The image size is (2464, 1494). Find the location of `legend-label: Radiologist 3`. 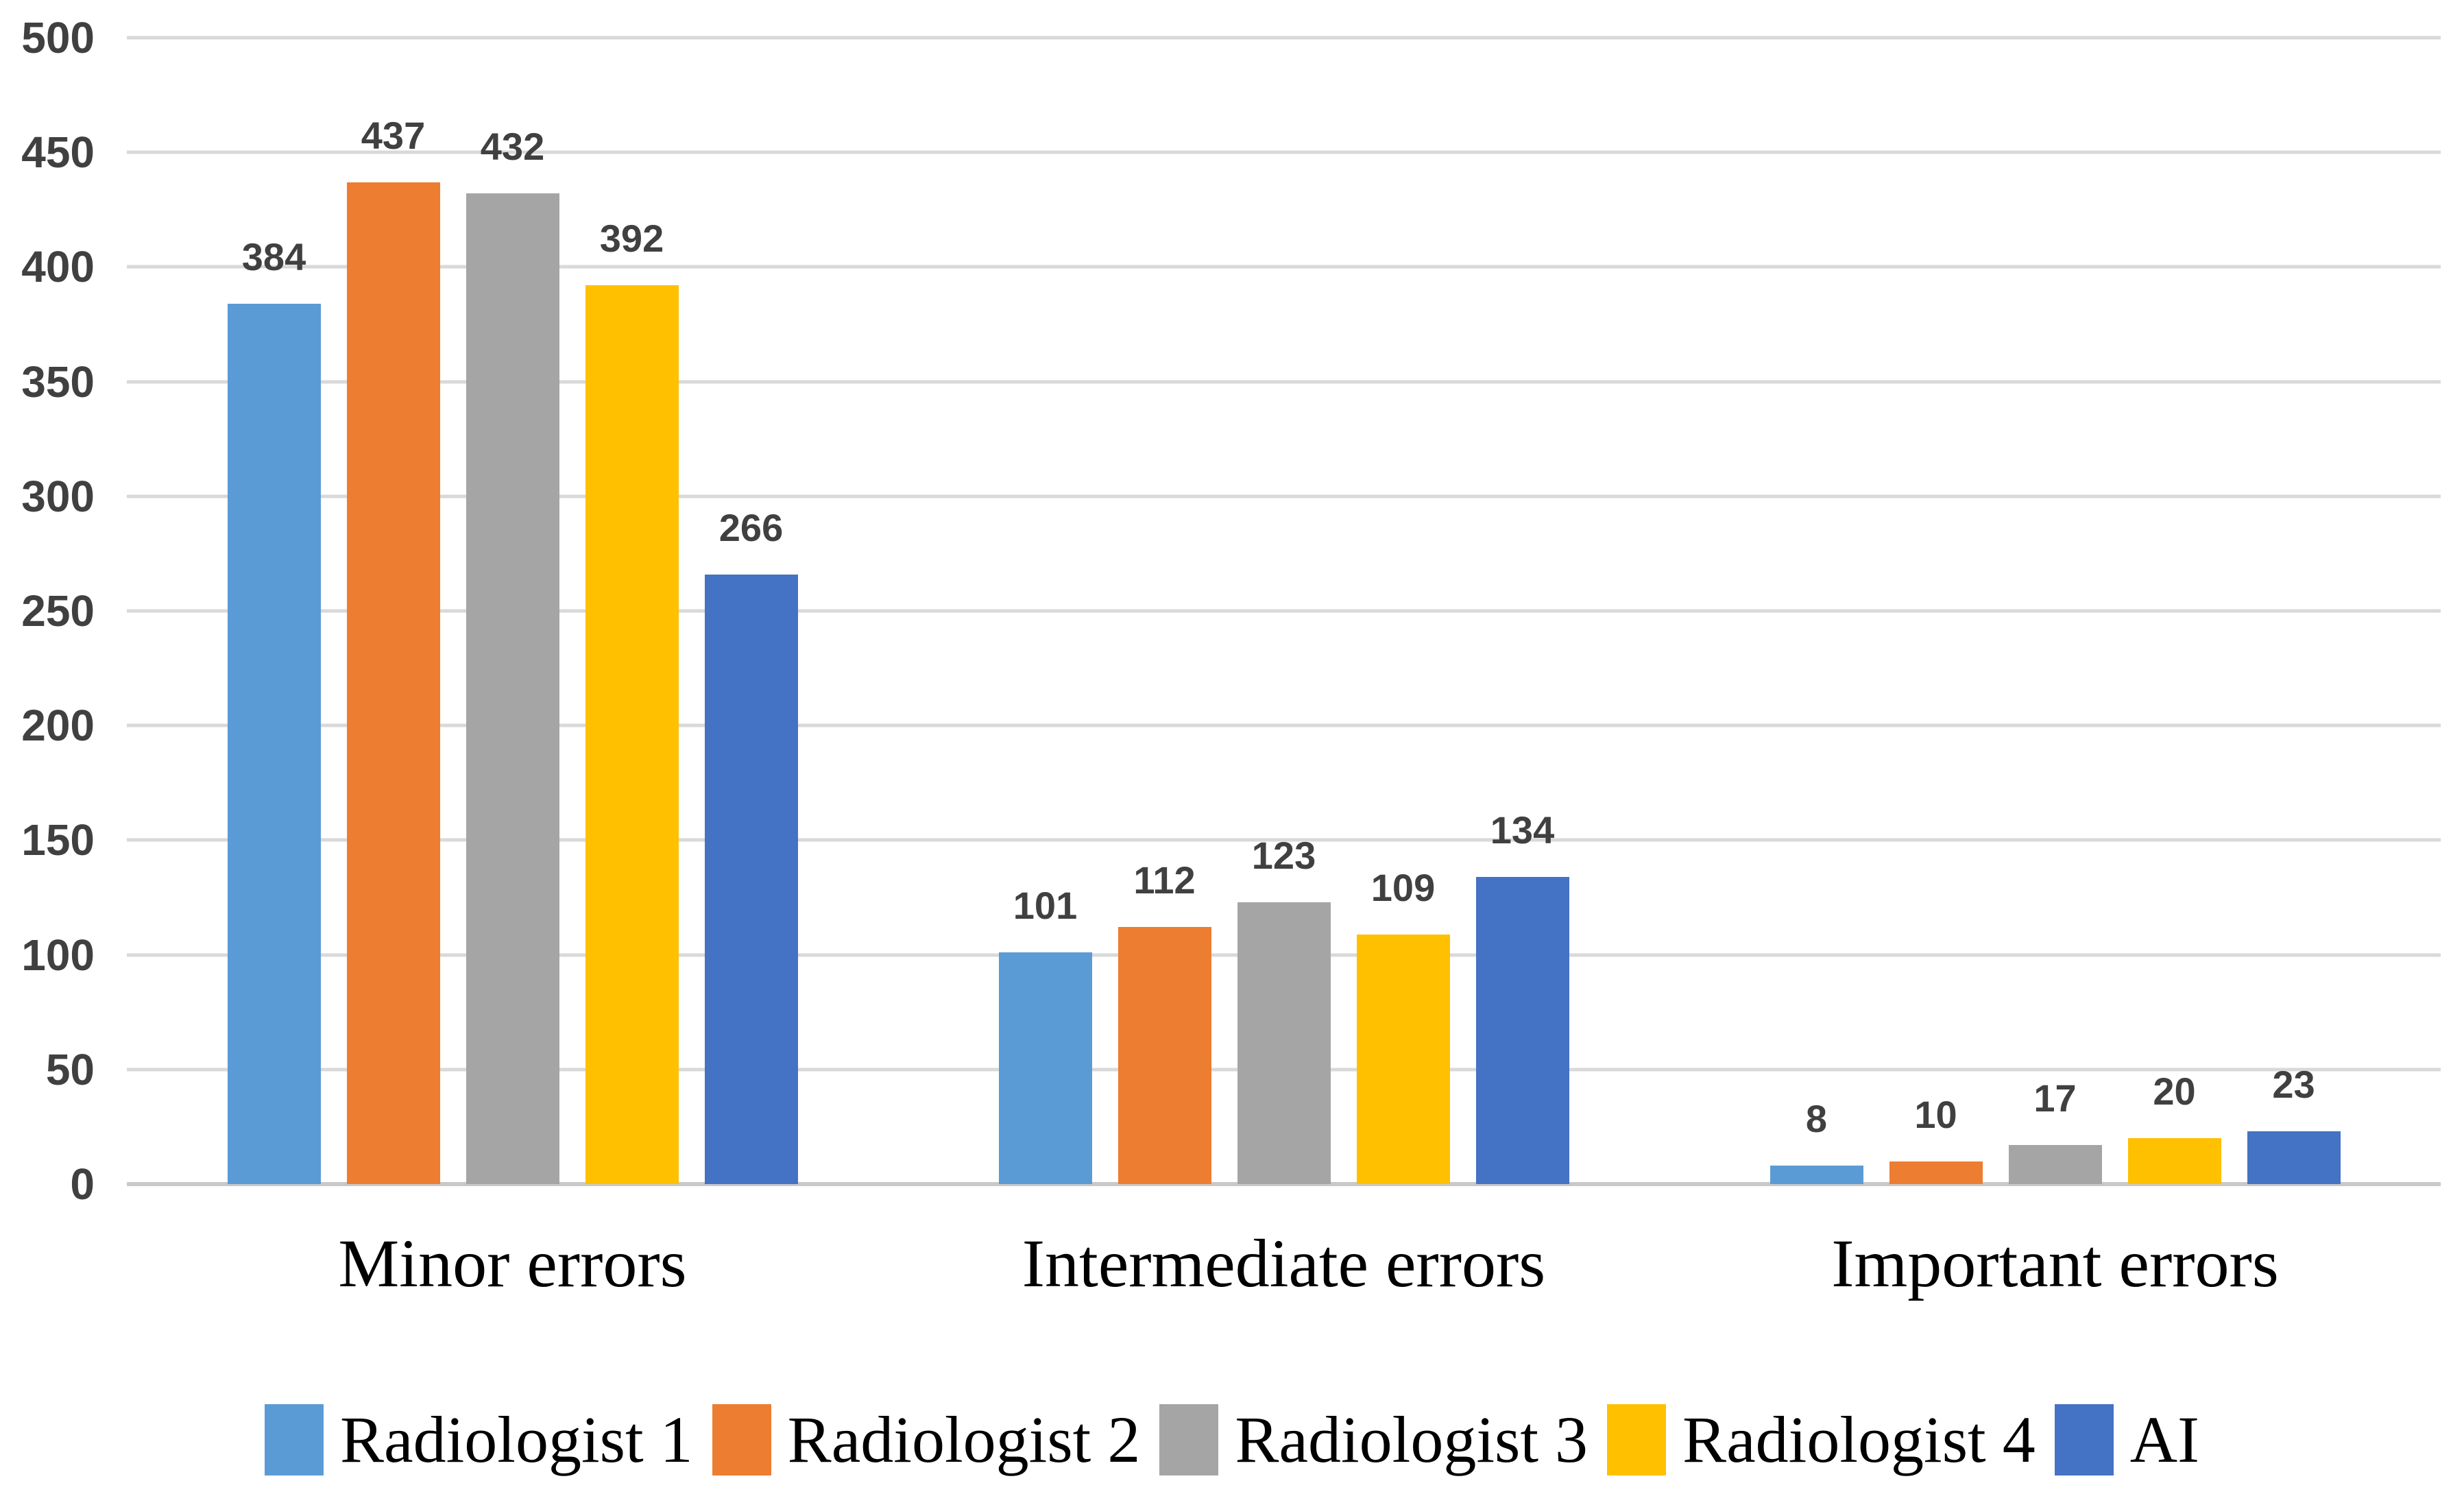

legend-label: Radiologist 3 is located at coordinates (1412, 1439).